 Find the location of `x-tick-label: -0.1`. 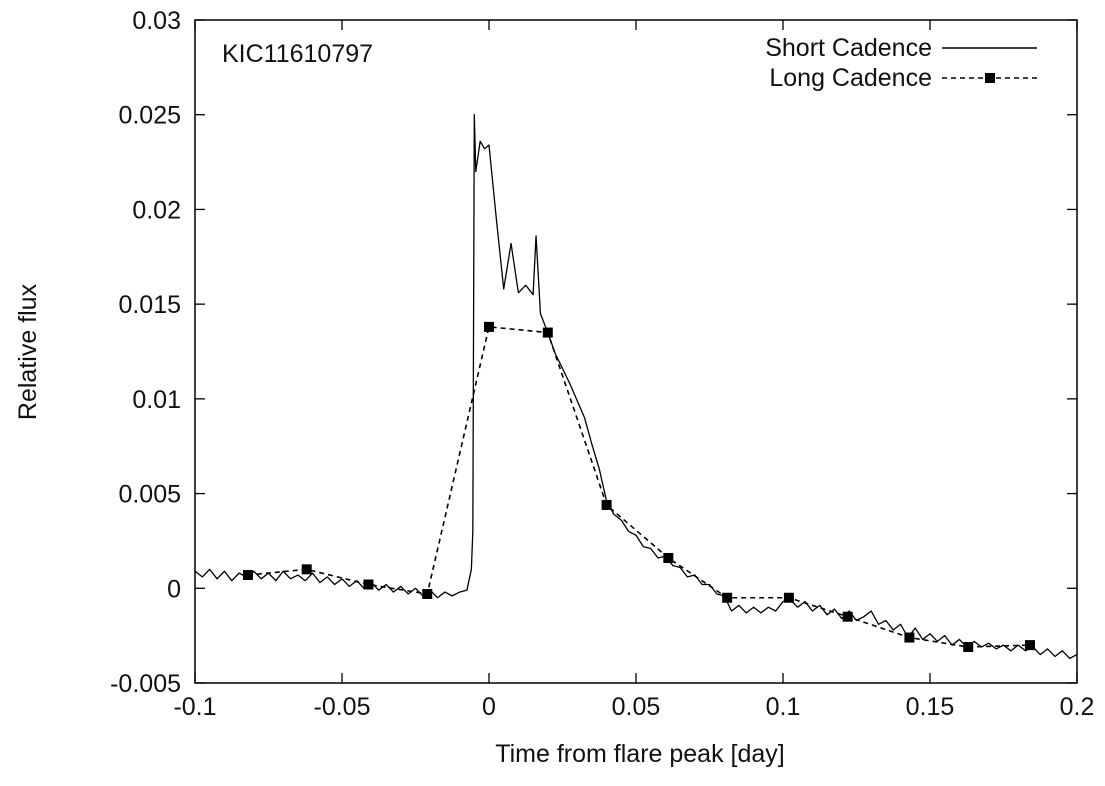

x-tick-label: -0.1 is located at coordinates (194, 707).